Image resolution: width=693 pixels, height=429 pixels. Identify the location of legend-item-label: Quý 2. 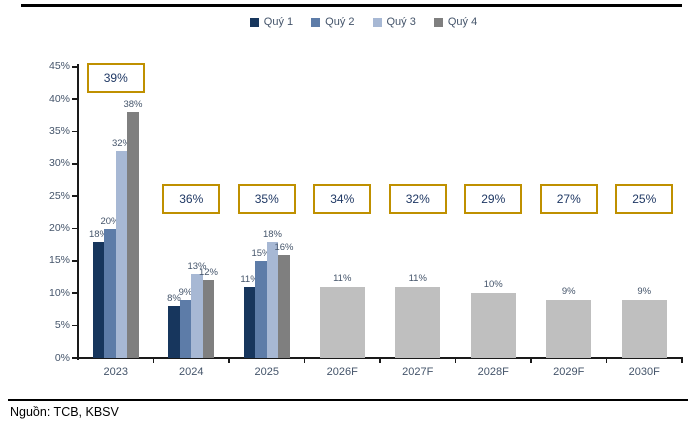
(340, 22).